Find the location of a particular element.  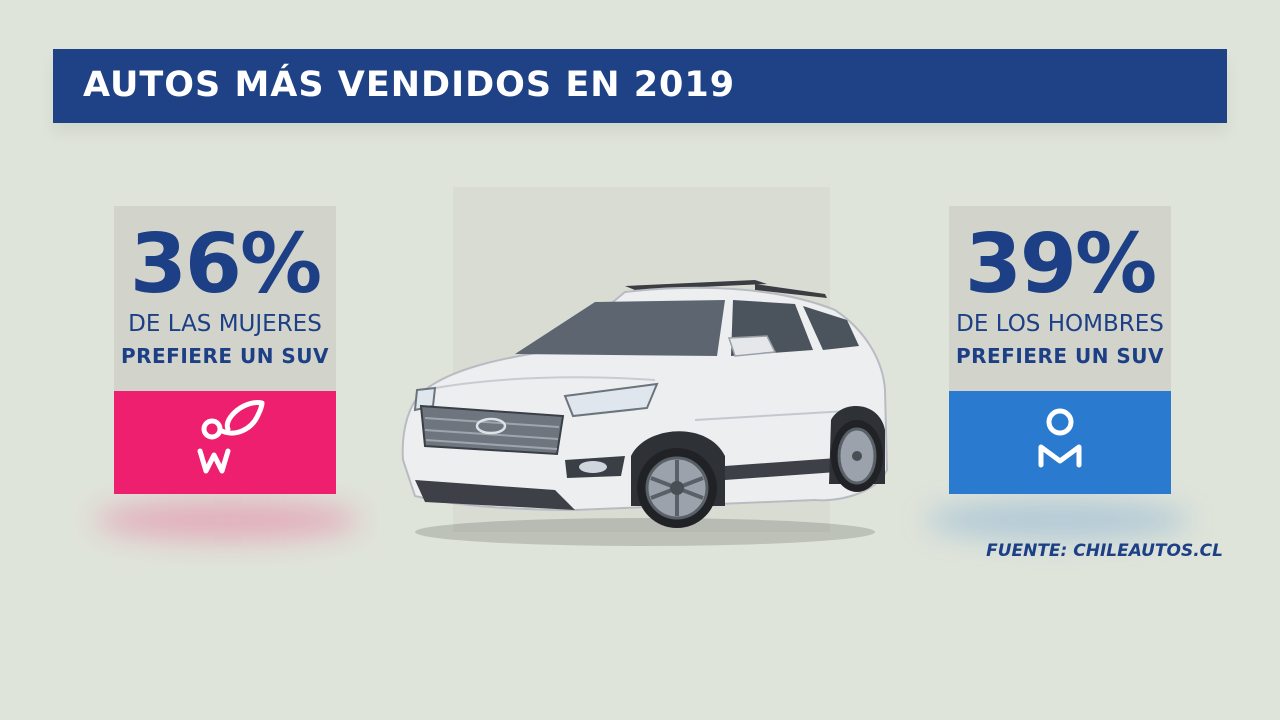

men-card-shadow is located at coordinates (1057, 520).